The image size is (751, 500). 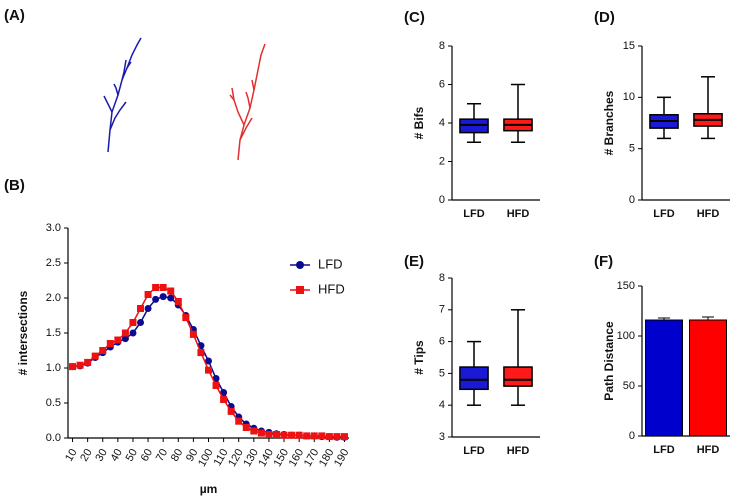 What do you see at coordinates (414, 261) in the screenshot?
I see `panel-label: (E)` at bounding box center [414, 261].